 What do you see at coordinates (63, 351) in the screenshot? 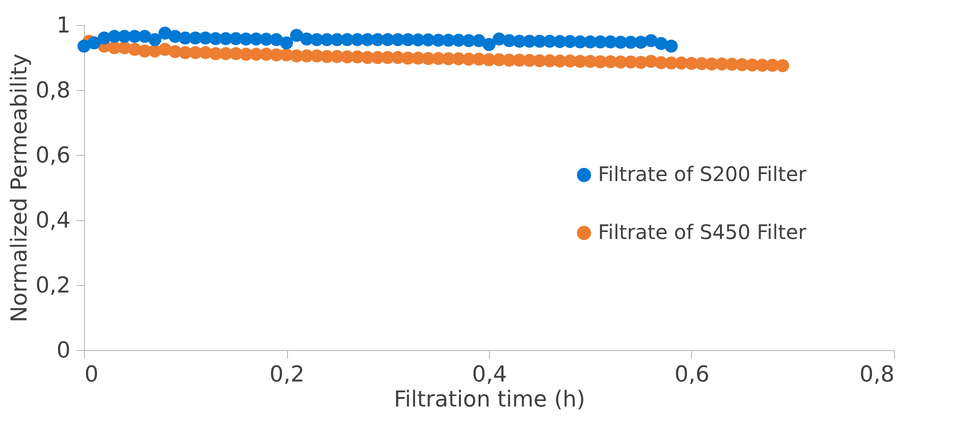
I see `y-tick-label: 0` at bounding box center [63, 351].